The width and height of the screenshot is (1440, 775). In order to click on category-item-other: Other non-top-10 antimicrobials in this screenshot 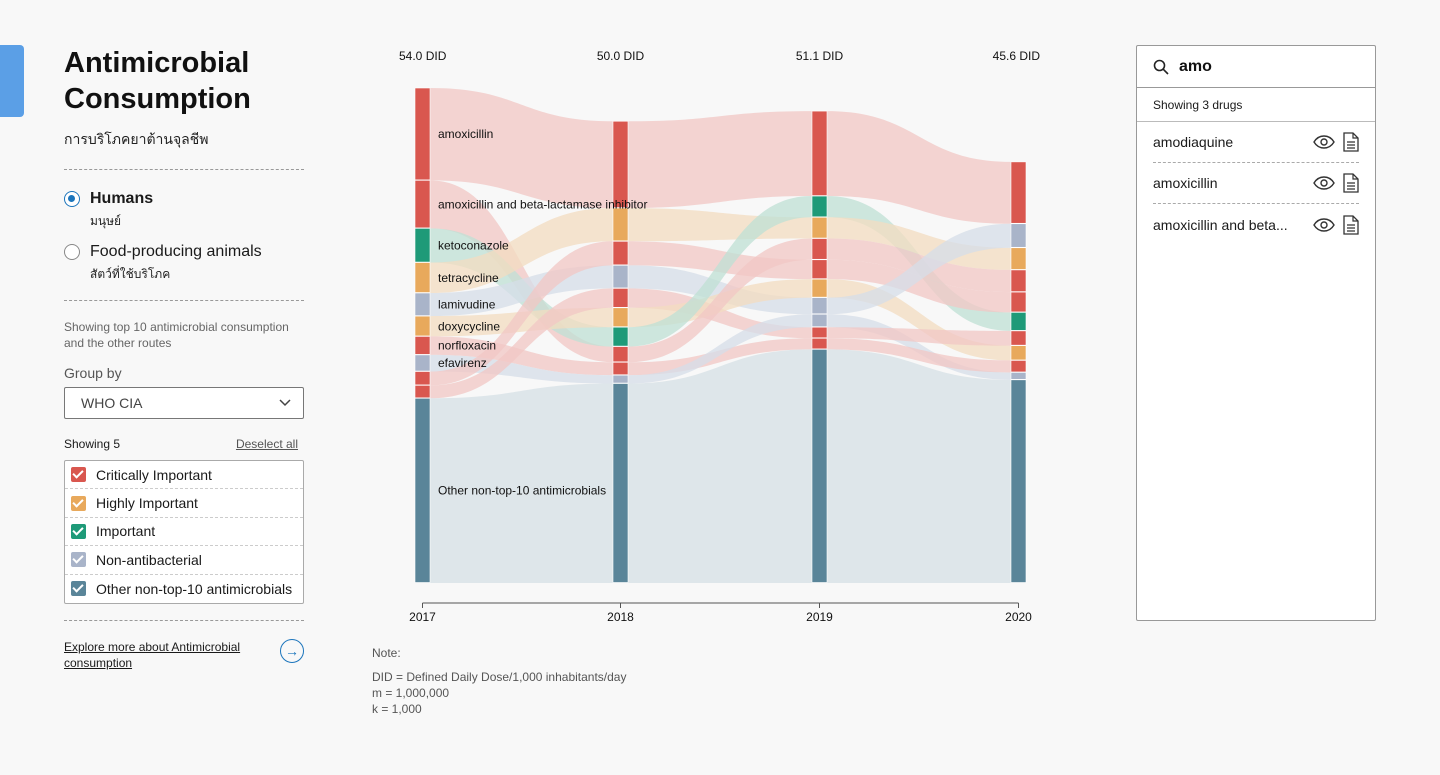, I will do `click(184, 589)`.